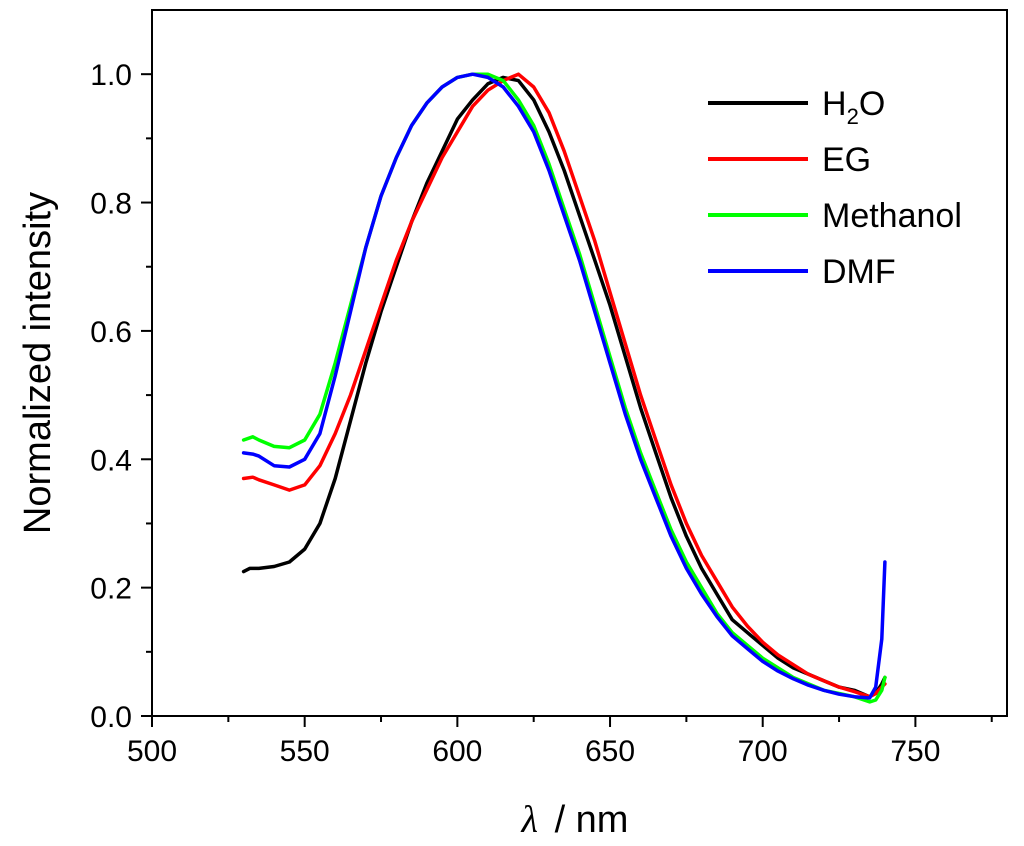 The width and height of the screenshot is (1024, 846). I want to click on x-tick-label: 650, so click(610, 751).